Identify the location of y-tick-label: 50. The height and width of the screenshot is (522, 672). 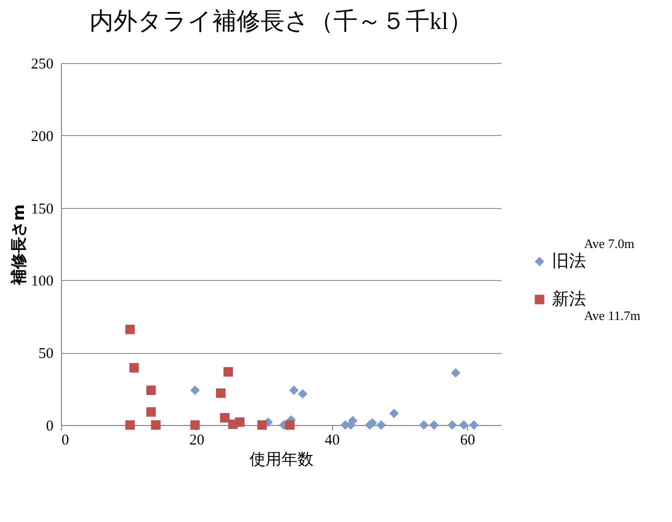
(46, 354).